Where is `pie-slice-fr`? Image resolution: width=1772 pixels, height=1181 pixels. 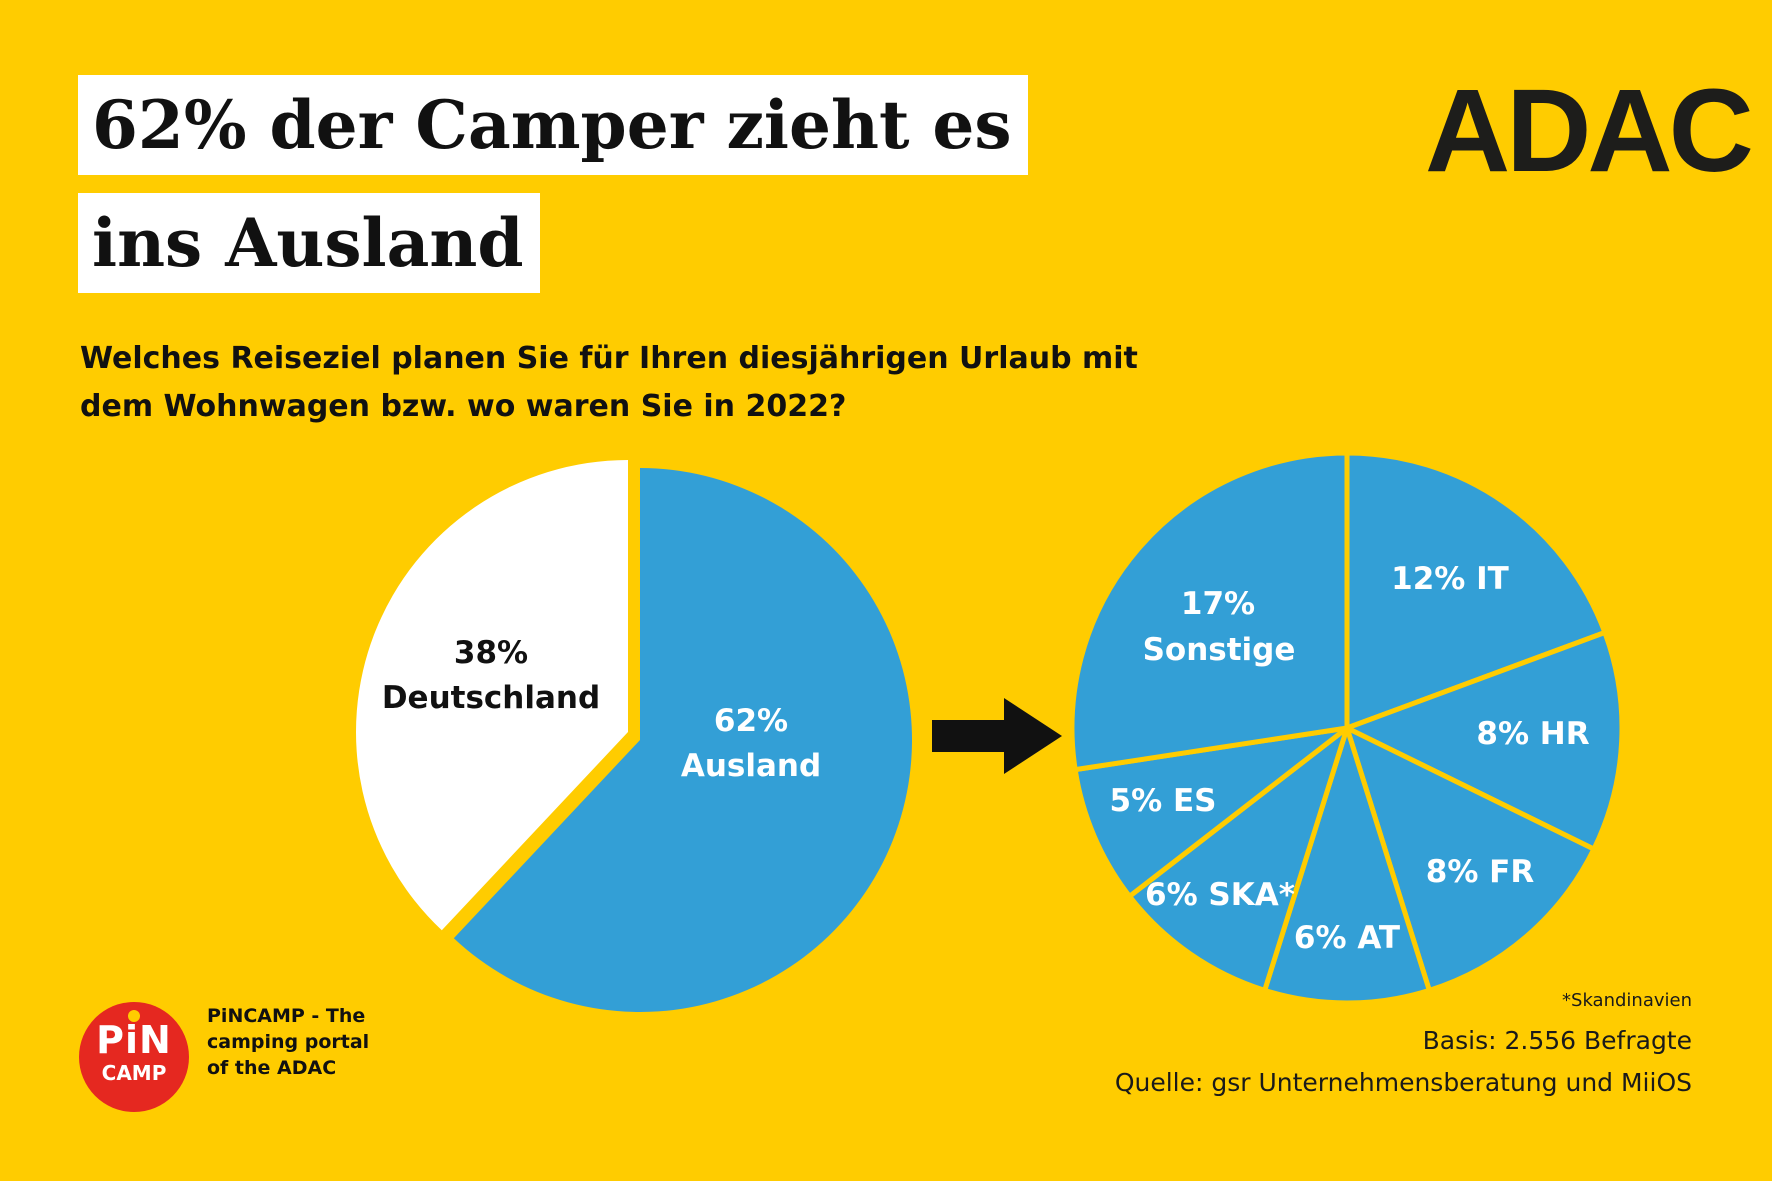 pie-slice-fr is located at coordinates (1470, 859).